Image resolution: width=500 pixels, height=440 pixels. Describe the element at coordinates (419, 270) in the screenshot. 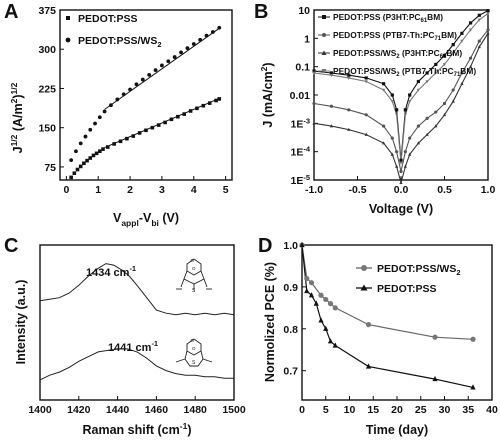

I see `panel-d-legend-label-1: PEDOT:PSS/WS2` at that location.